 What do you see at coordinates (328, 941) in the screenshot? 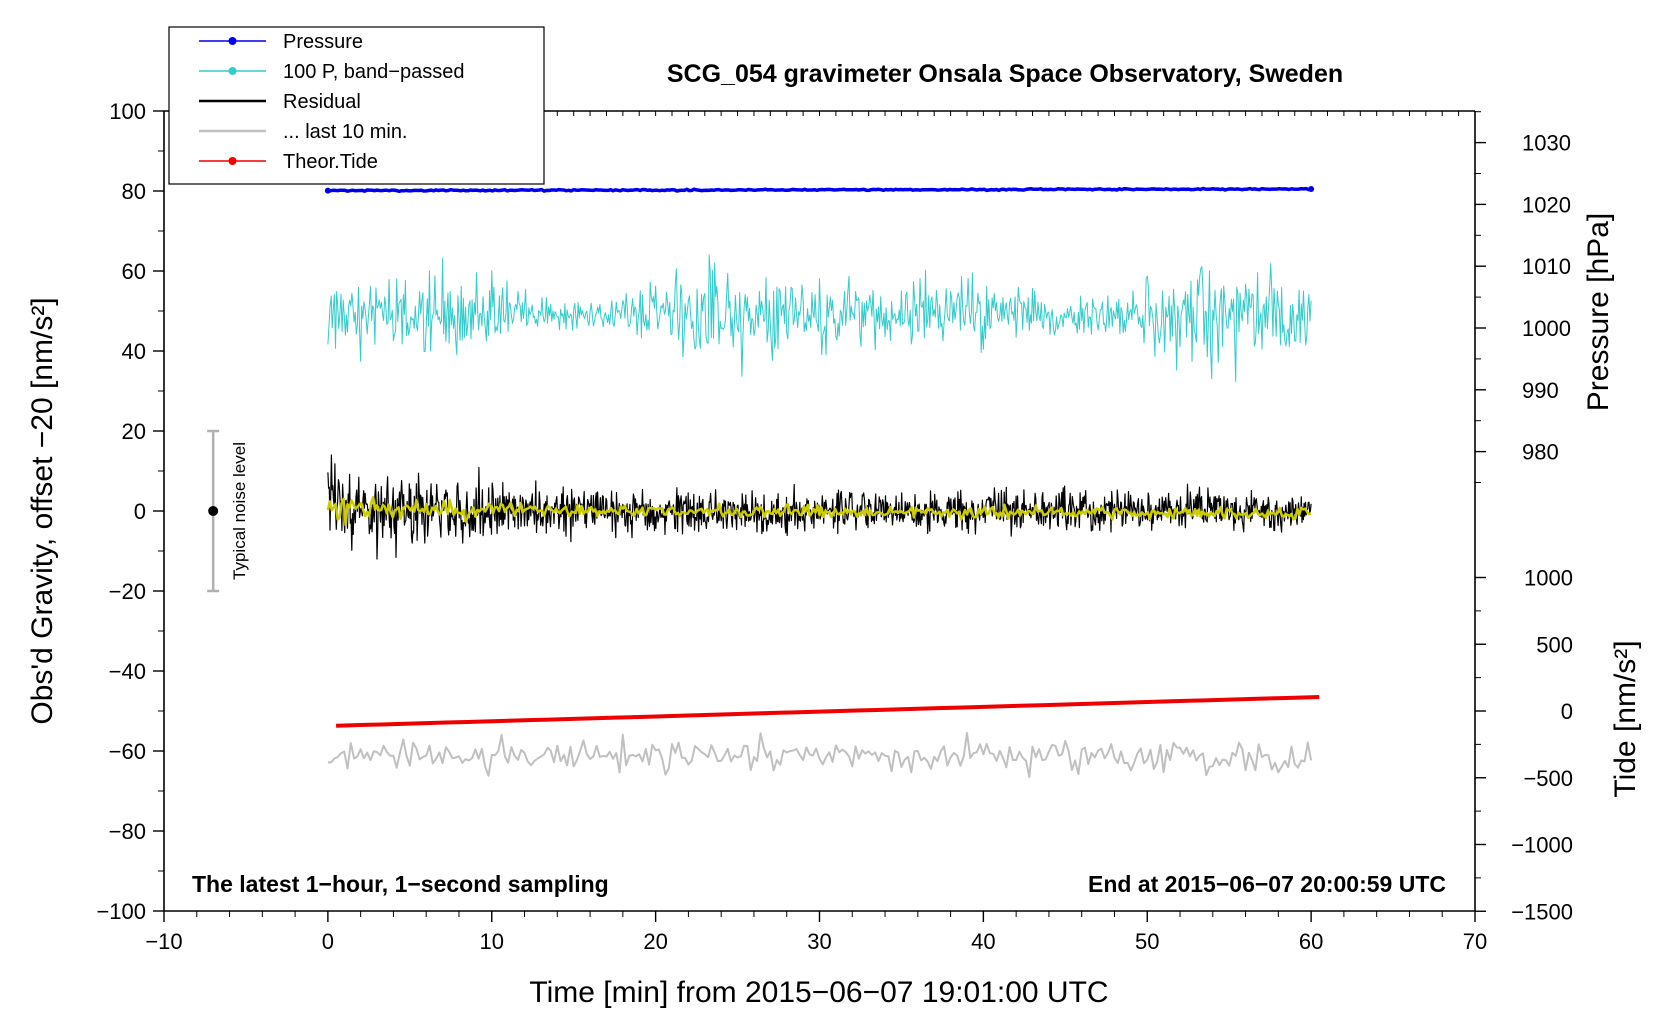
I see `x-tick-label: 0` at bounding box center [328, 941].